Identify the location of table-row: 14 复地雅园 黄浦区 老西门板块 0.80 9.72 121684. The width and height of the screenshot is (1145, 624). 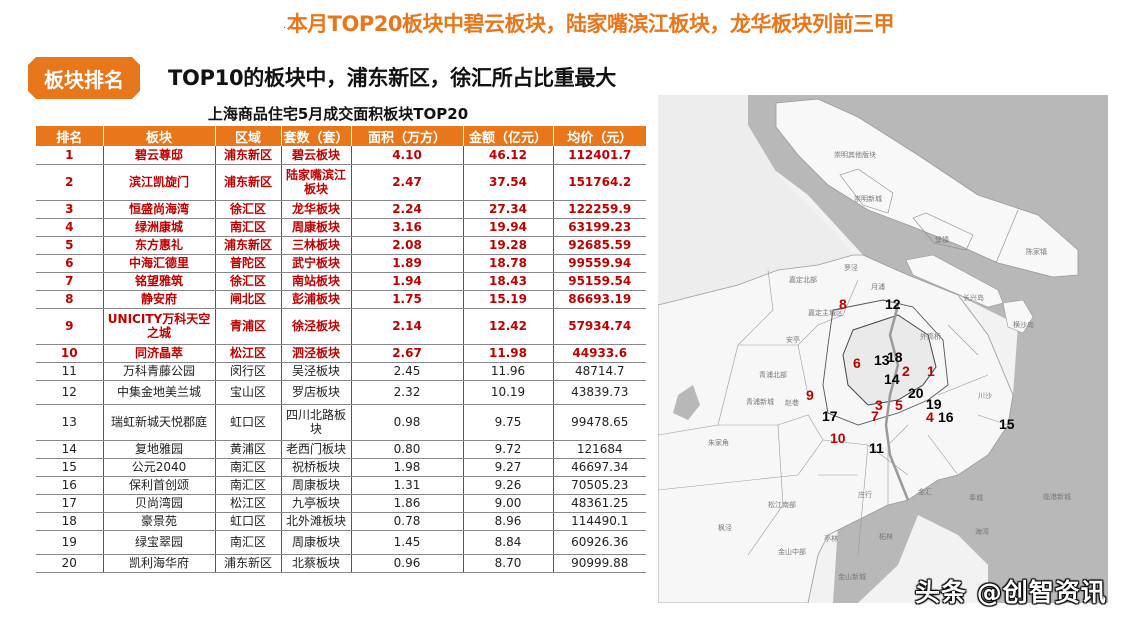
(341, 449).